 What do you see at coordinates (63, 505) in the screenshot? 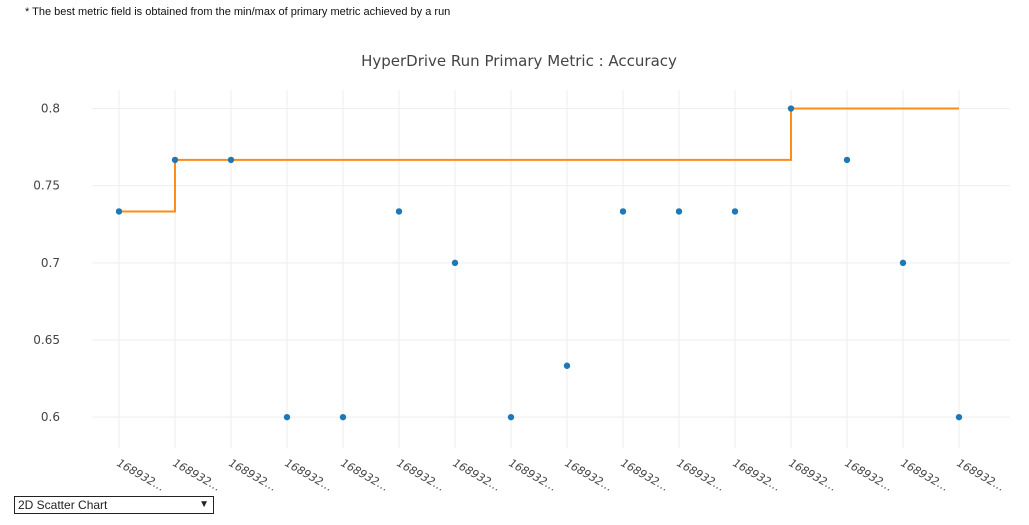
I see `chart-type-selected-label: 2D Scatter Chart` at bounding box center [63, 505].